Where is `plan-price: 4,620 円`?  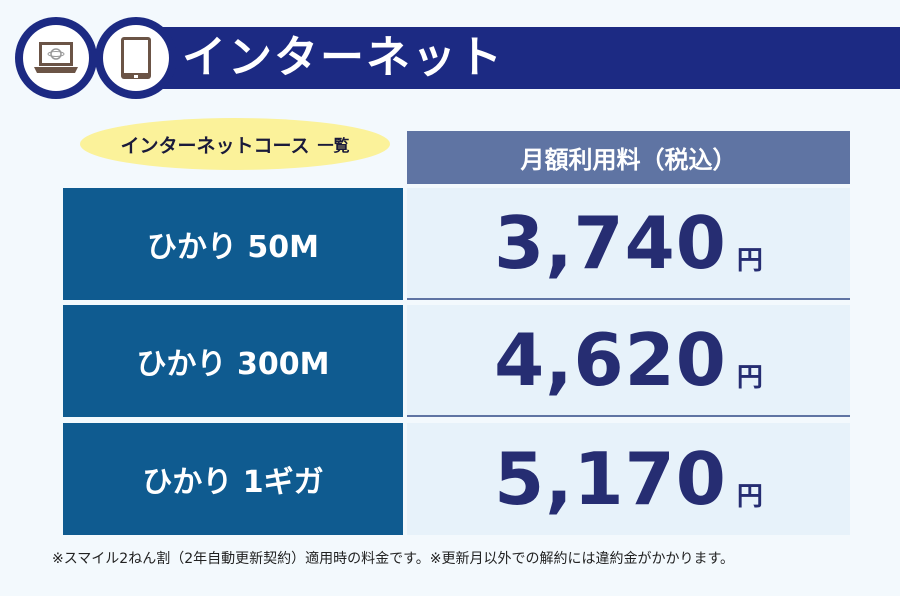 plan-price: 4,620 円 is located at coordinates (628, 361).